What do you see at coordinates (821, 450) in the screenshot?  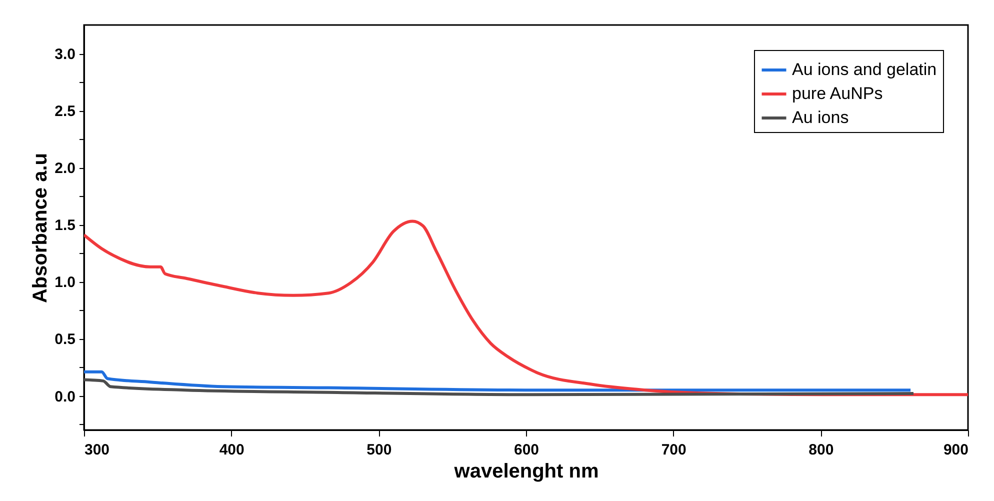 I see `x-tick-label: 800` at bounding box center [821, 450].